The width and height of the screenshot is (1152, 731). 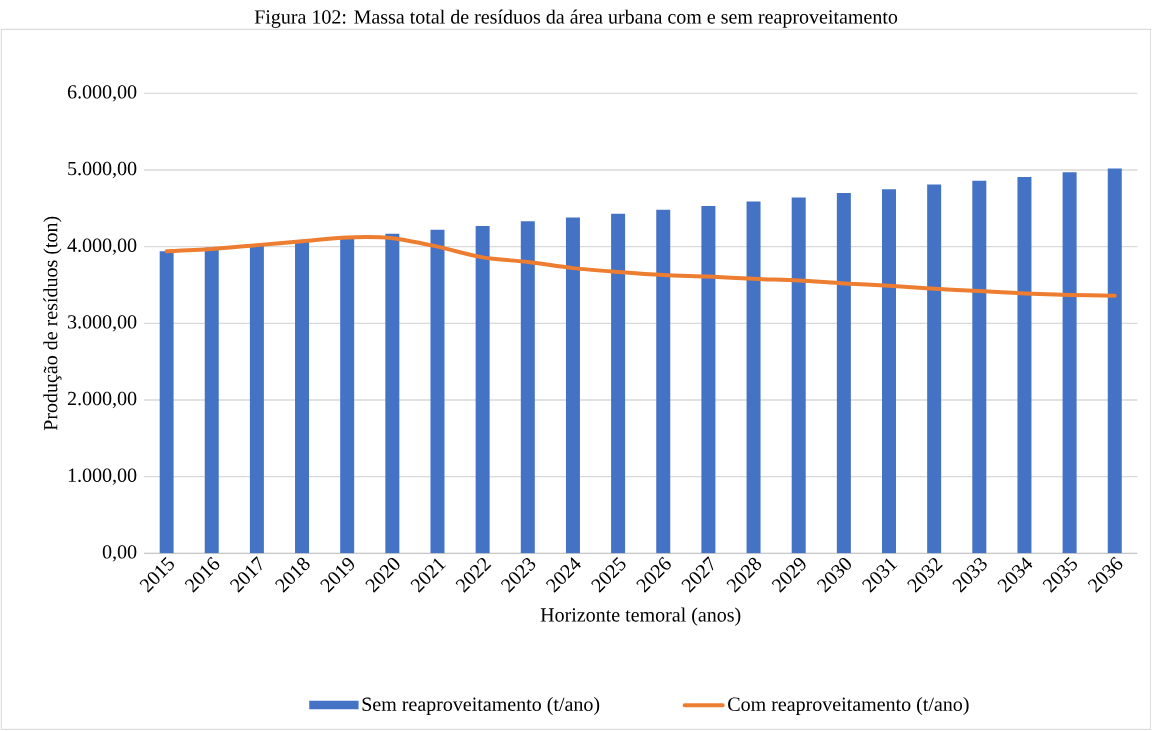 I want to click on chart-title: Figura 102: Massa total de resíduos da área urbana com e sem reaproveitamento, so click(x=576, y=18).